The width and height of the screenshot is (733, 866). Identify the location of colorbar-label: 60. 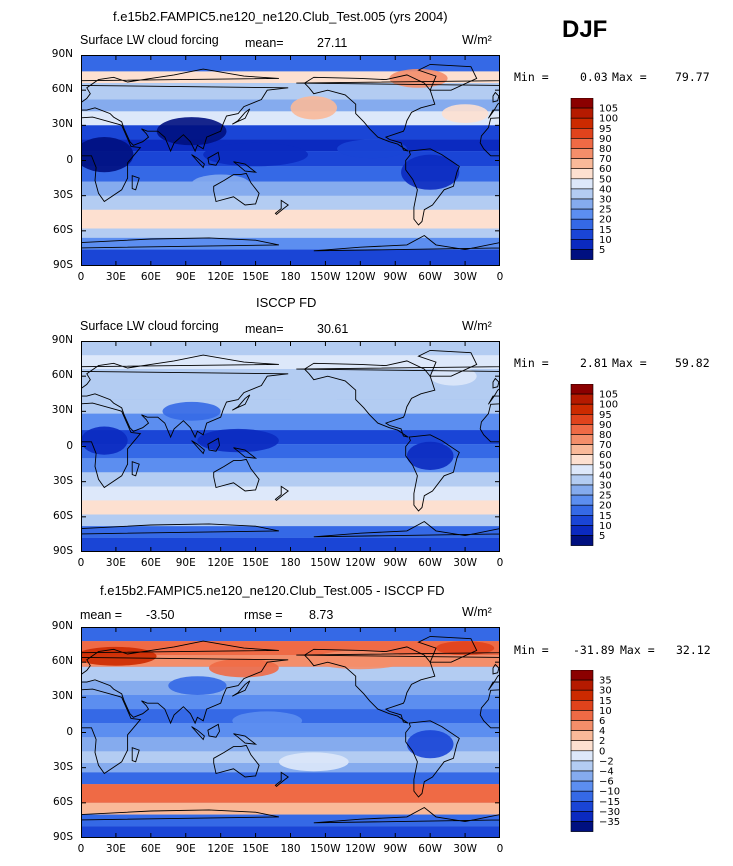
(605, 455).